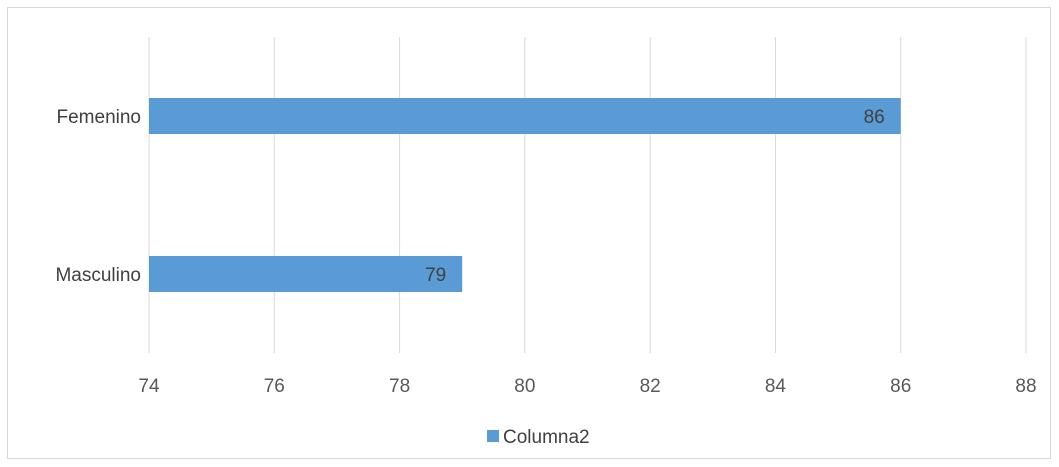 The height and width of the screenshot is (467, 1059). What do you see at coordinates (435, 275) in the screenshot?
I see `data-label-masculino: 79` at bounding box center [435, 275].